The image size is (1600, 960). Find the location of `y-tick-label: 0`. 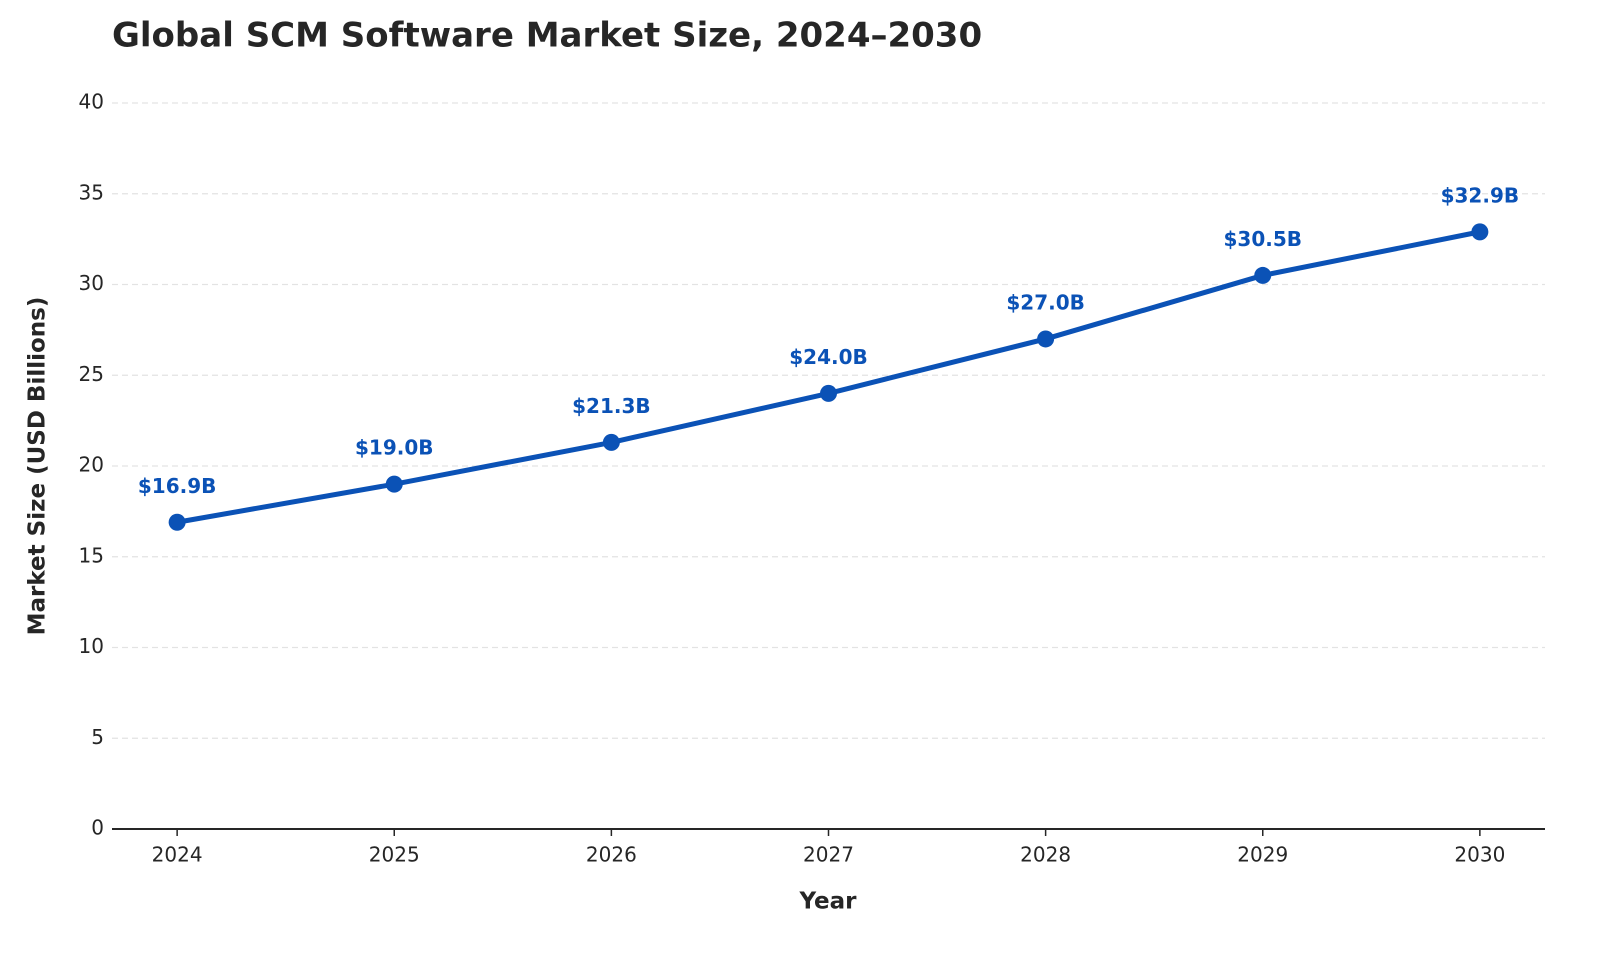

y-tick-label: 0 is located at coordinates (97, 828).